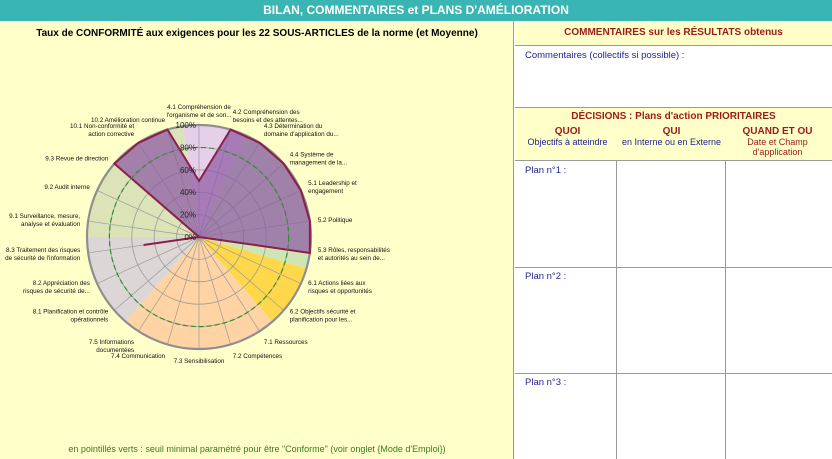  What do you see at coordinates (138, 356) in the screenshot?
I see `radar-category-label: 7.4 Communication` at bounding box center [138, 356].